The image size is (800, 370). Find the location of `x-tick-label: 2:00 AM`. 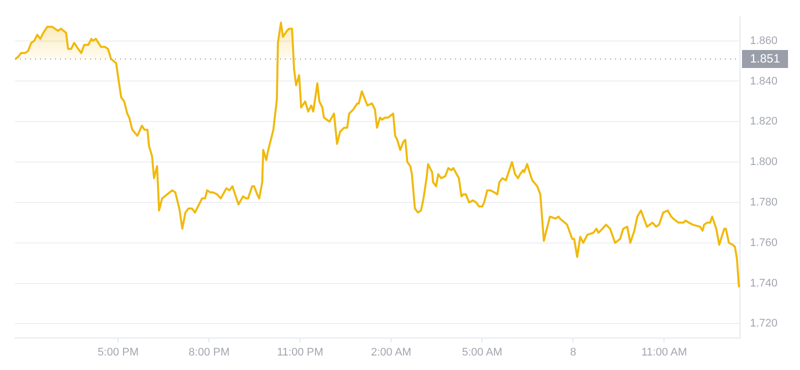

x-tick-label: 2:00 AM is located at coordinates (391, 352).